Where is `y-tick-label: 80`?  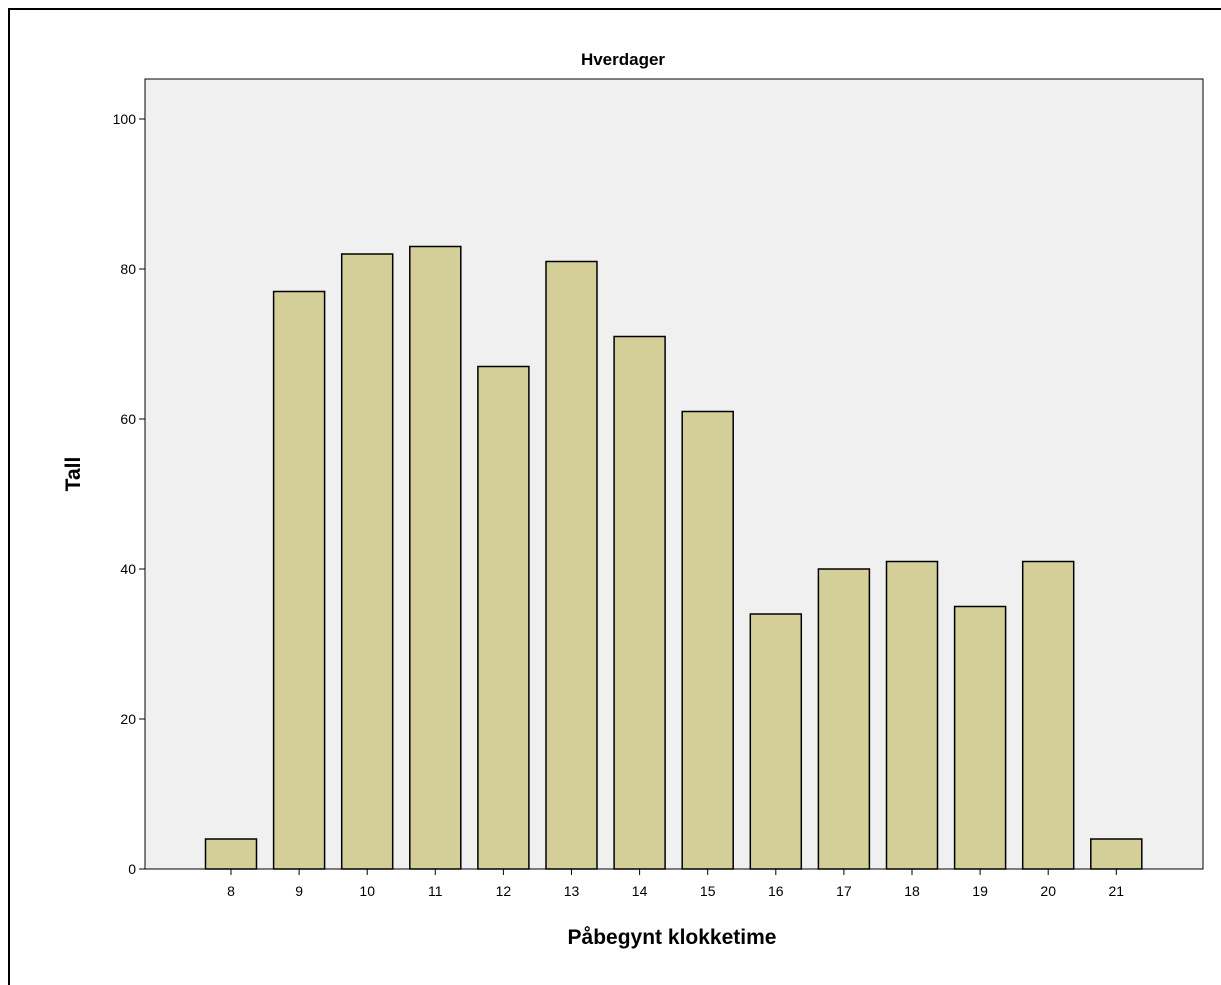 y-tick-label: 80 is located at coordinates (128, 269).